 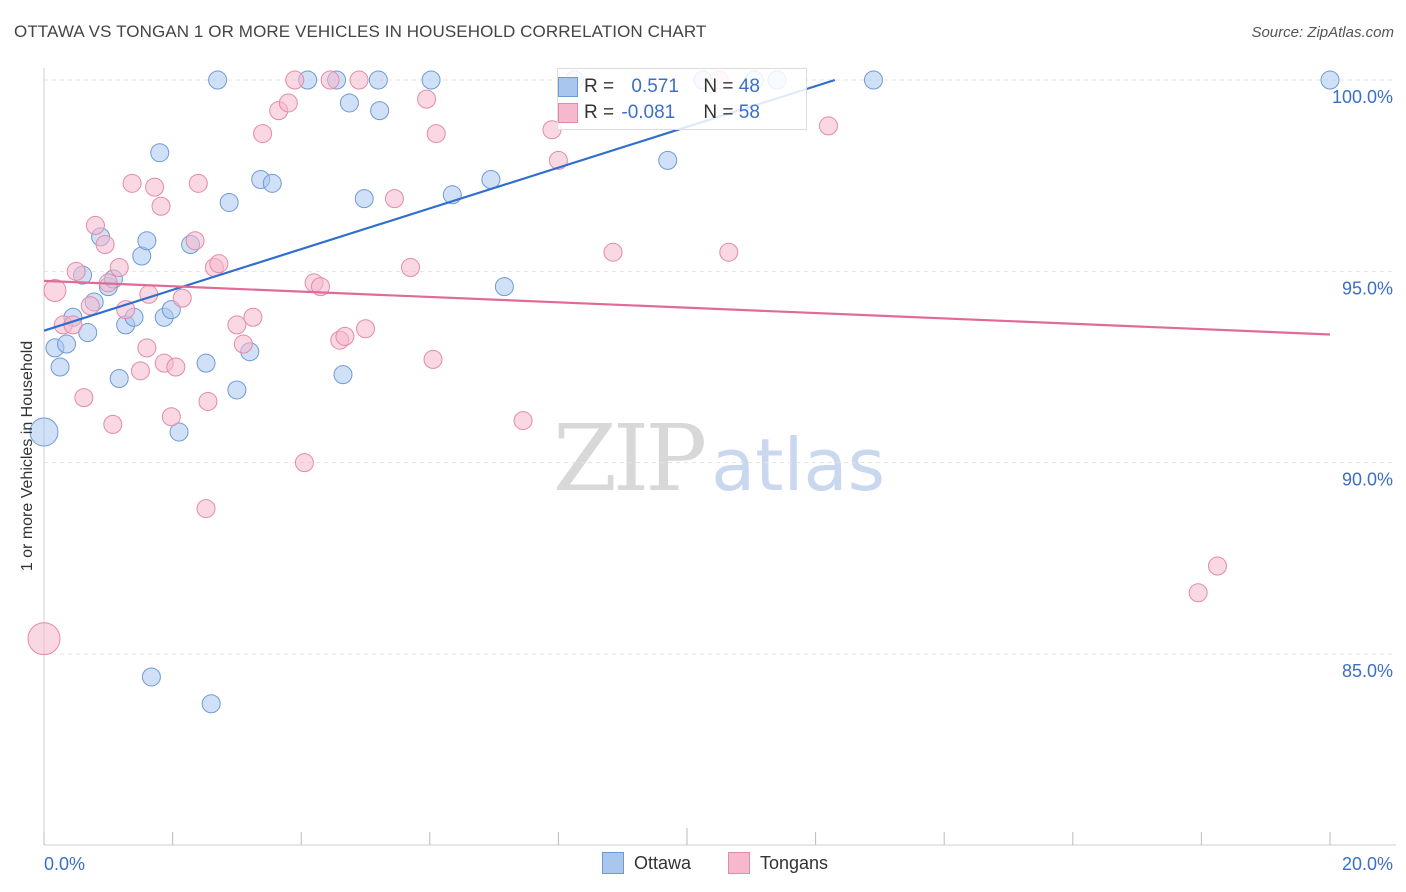 What do you see at coordinates (1367, 288) in the screenshot?
I see `y-tick-label: 95.0%` at bounding box center [1367, 288].